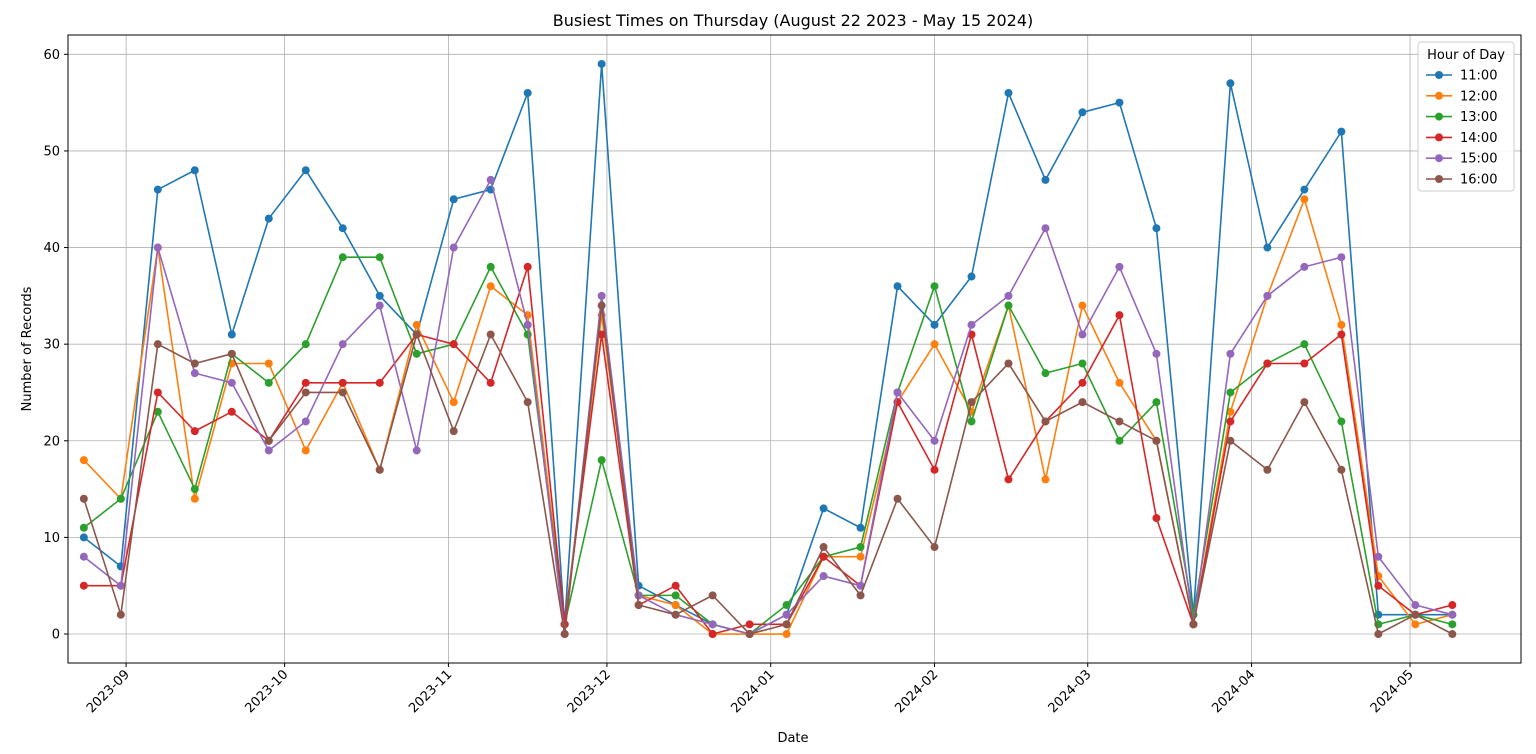 This screenshot has height=754, width=1536. I want to click on y-tick-label: 0, so click(56, 635).